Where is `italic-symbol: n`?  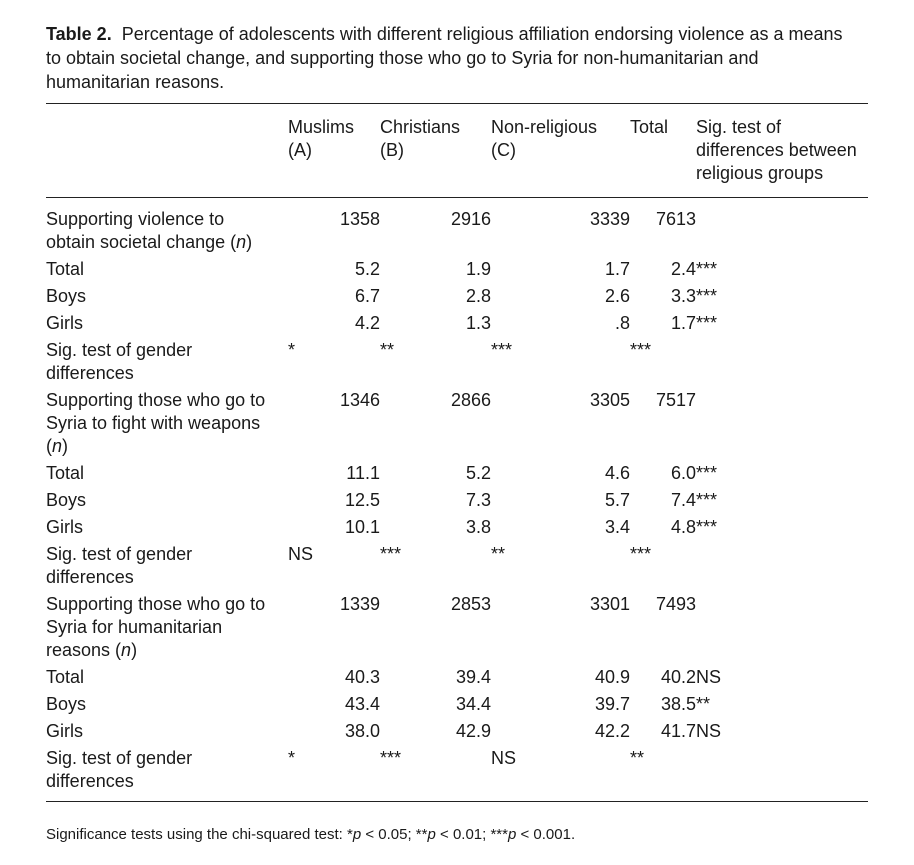
italic-symbol: n is located at coordinates (241, 242).